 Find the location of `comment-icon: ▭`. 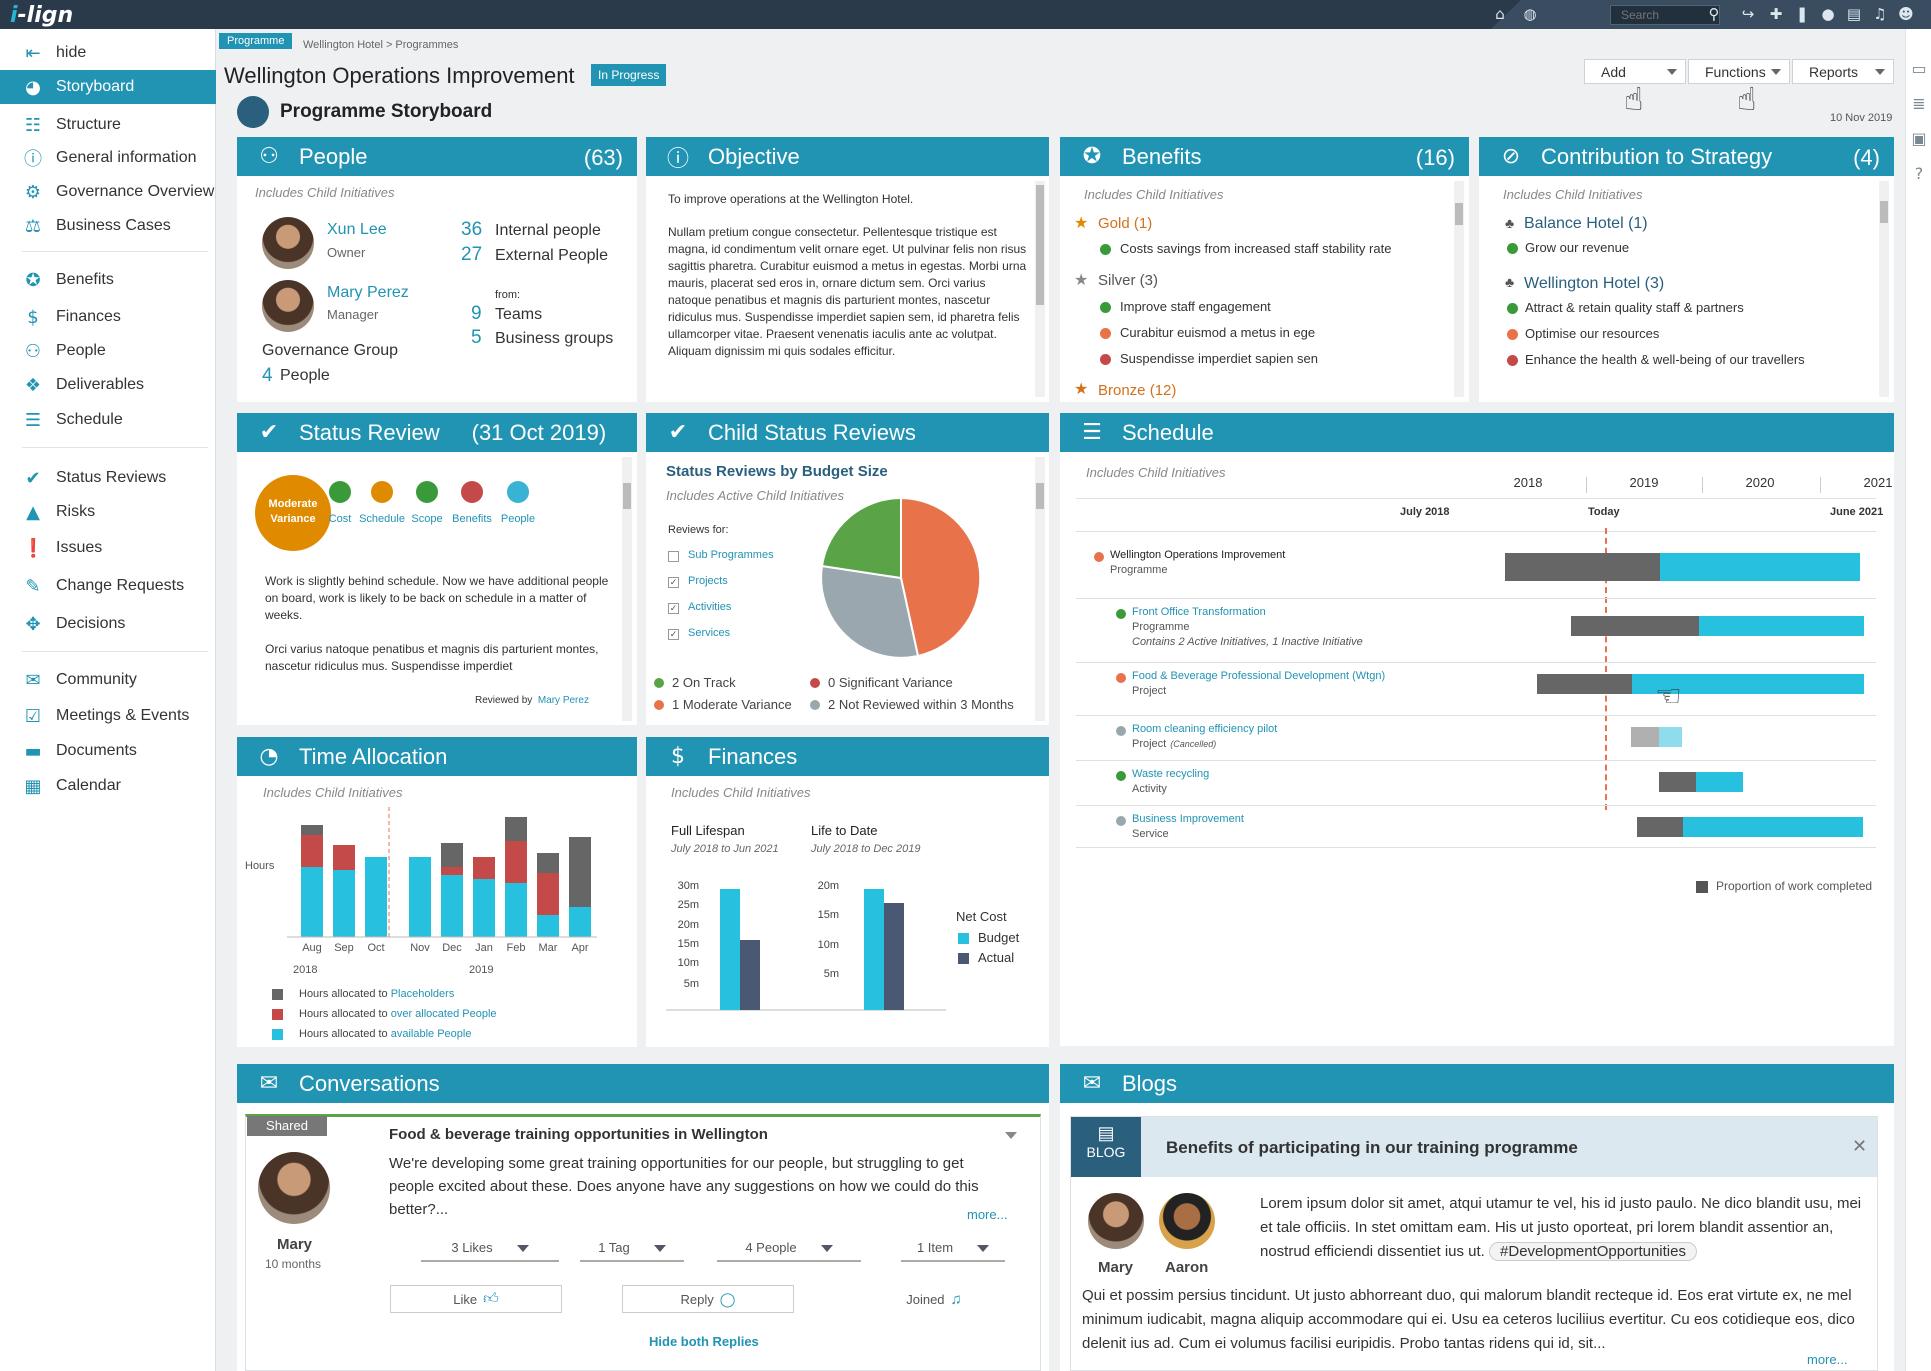

comment-icon: ▭ is located at coordinates (1919, 68).